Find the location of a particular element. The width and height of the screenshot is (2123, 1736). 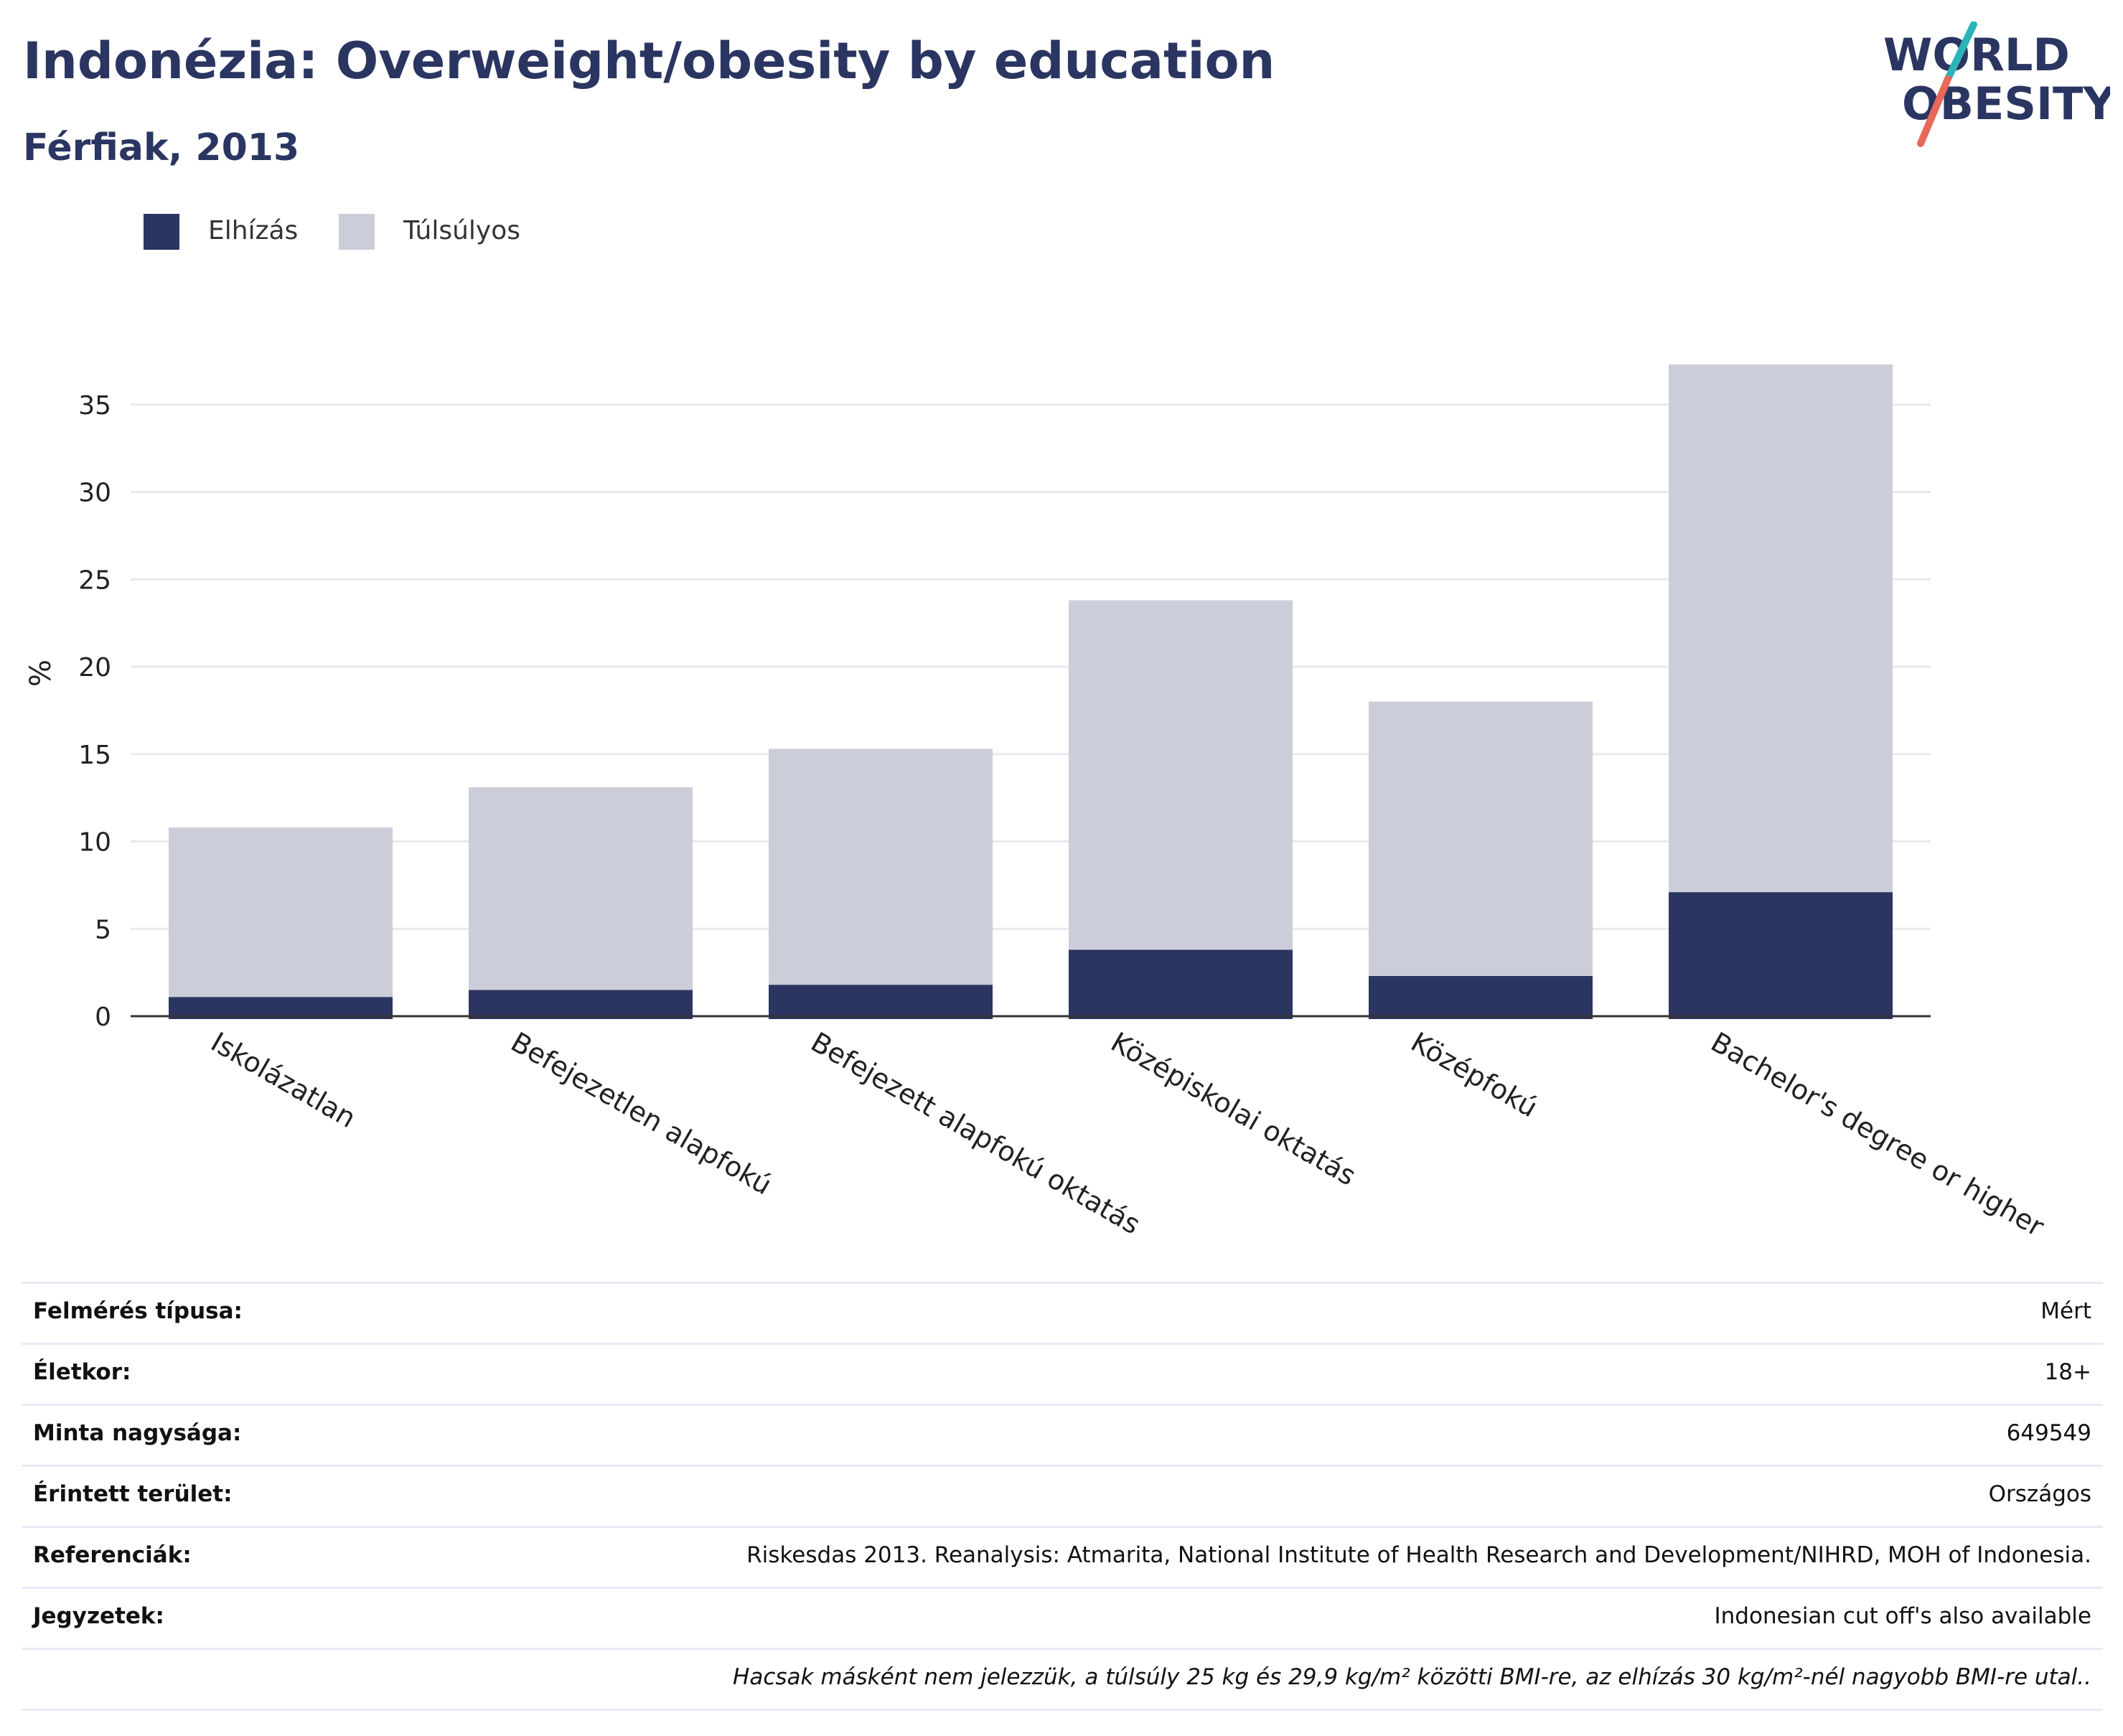

x-tick-label: Befejezetlen alapfokú is located at coordinates (641, 1113).